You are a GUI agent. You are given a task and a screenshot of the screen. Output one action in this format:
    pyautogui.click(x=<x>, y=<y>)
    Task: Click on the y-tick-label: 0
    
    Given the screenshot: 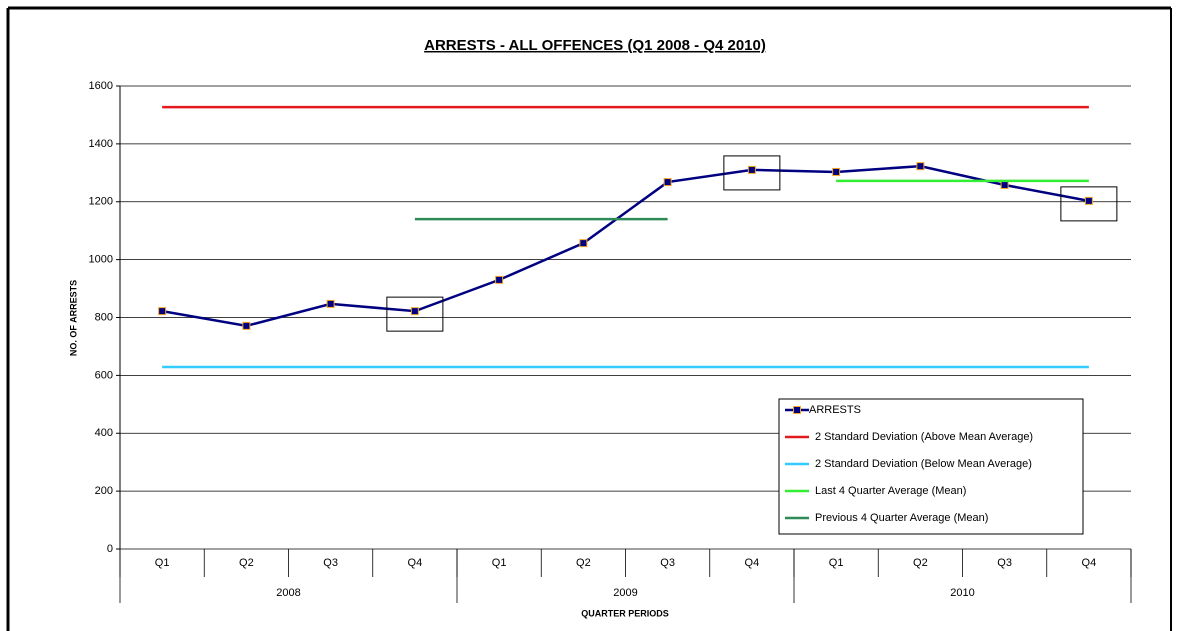 What is the action you would take?
    pyautogui.click(x=110, y=549)
    